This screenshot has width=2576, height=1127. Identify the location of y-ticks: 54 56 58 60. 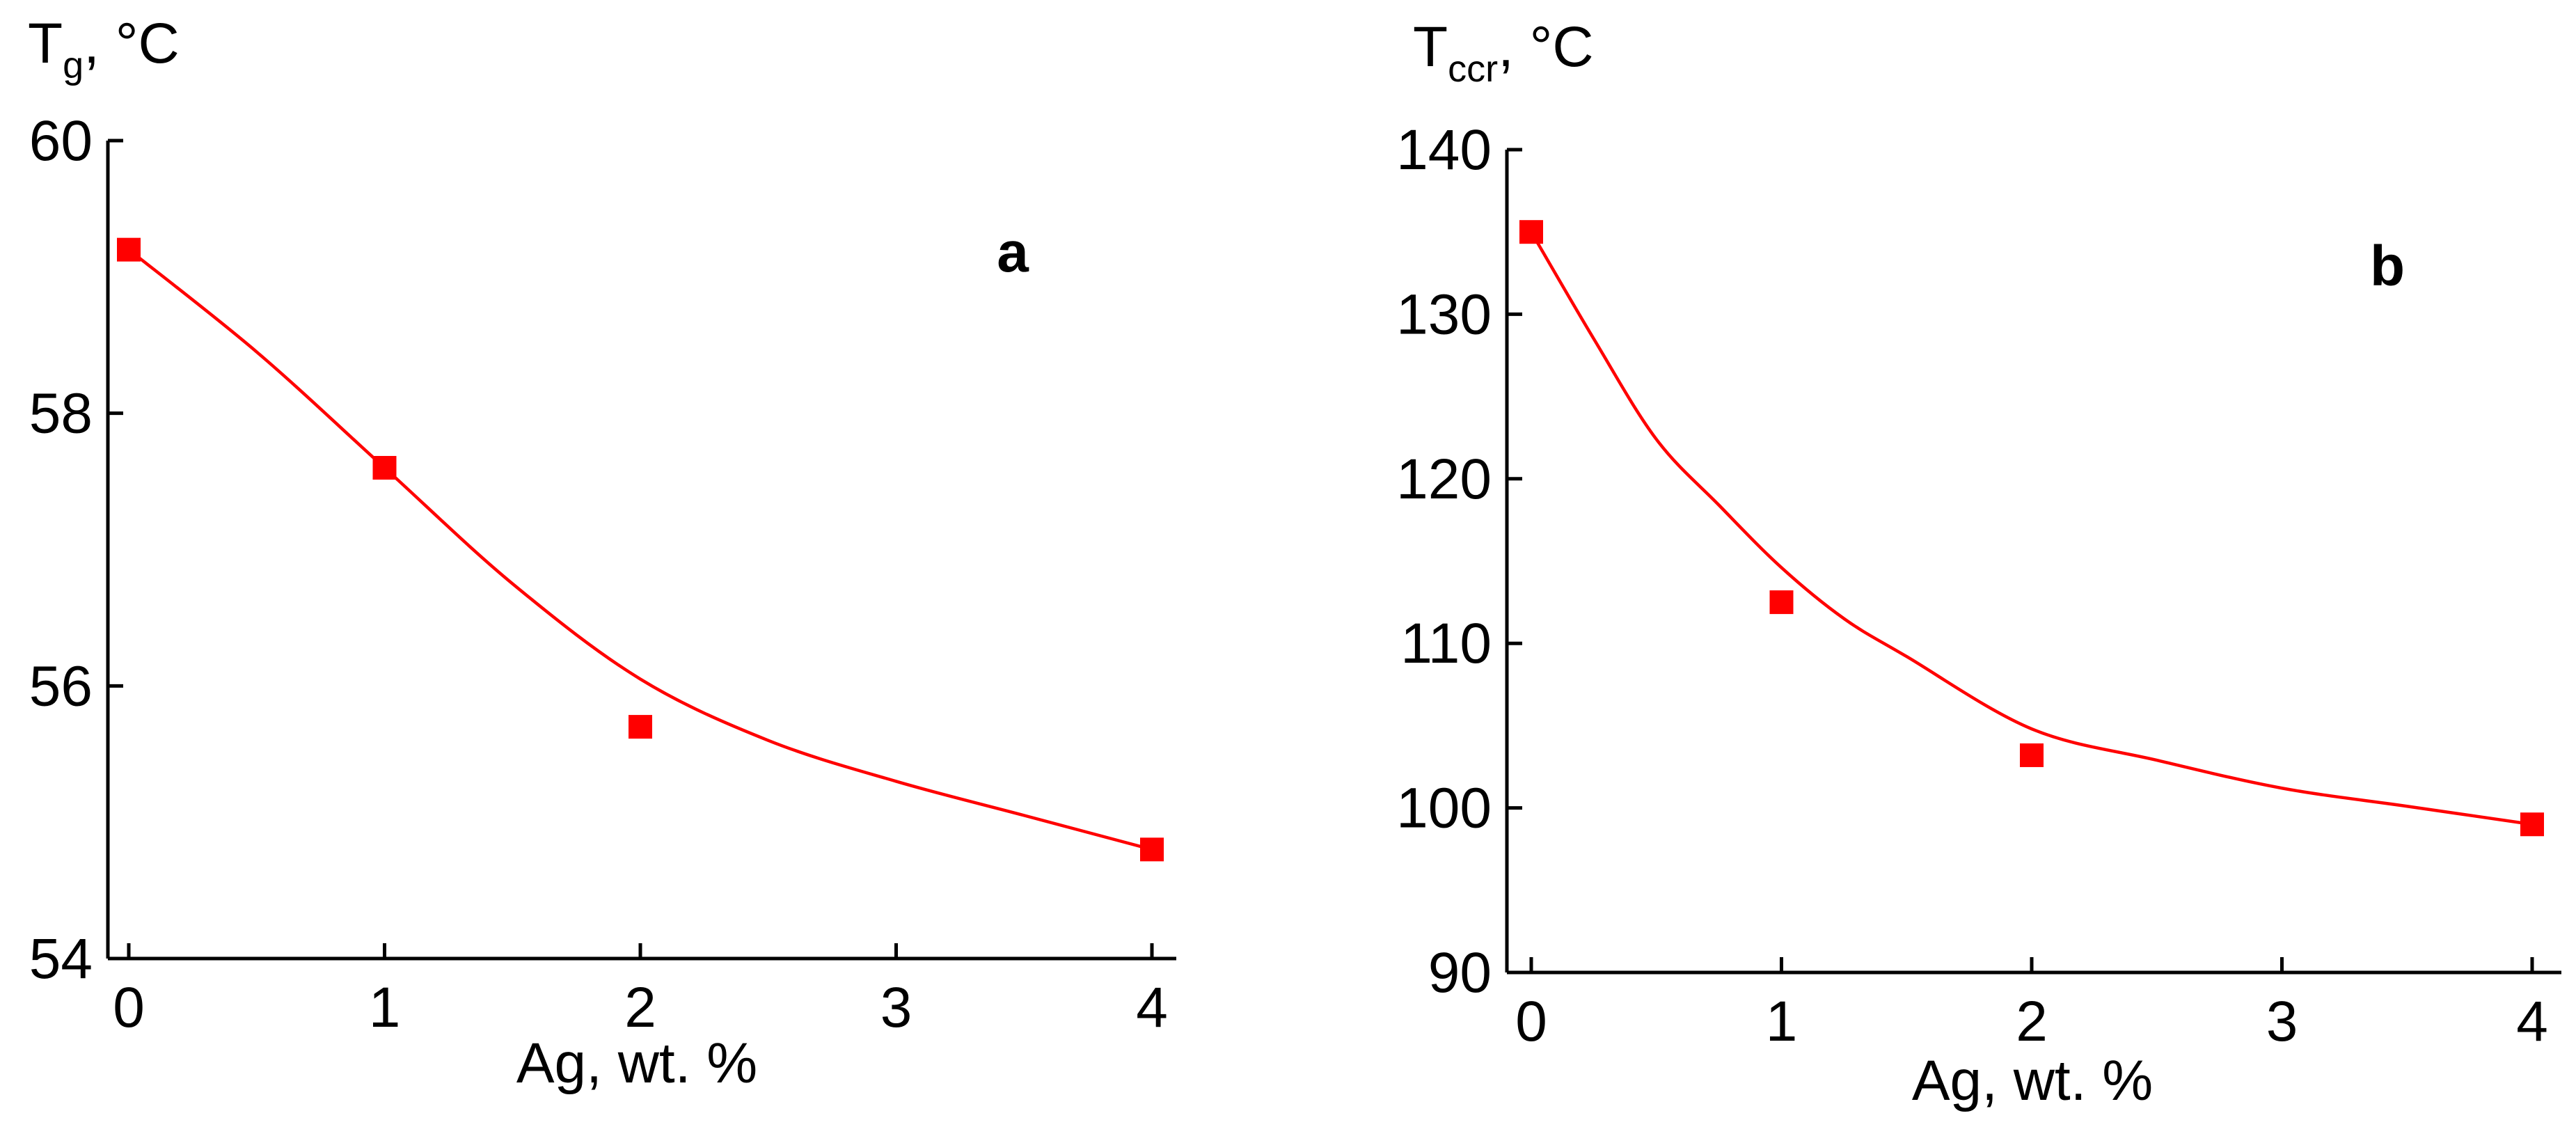
(76, 550).